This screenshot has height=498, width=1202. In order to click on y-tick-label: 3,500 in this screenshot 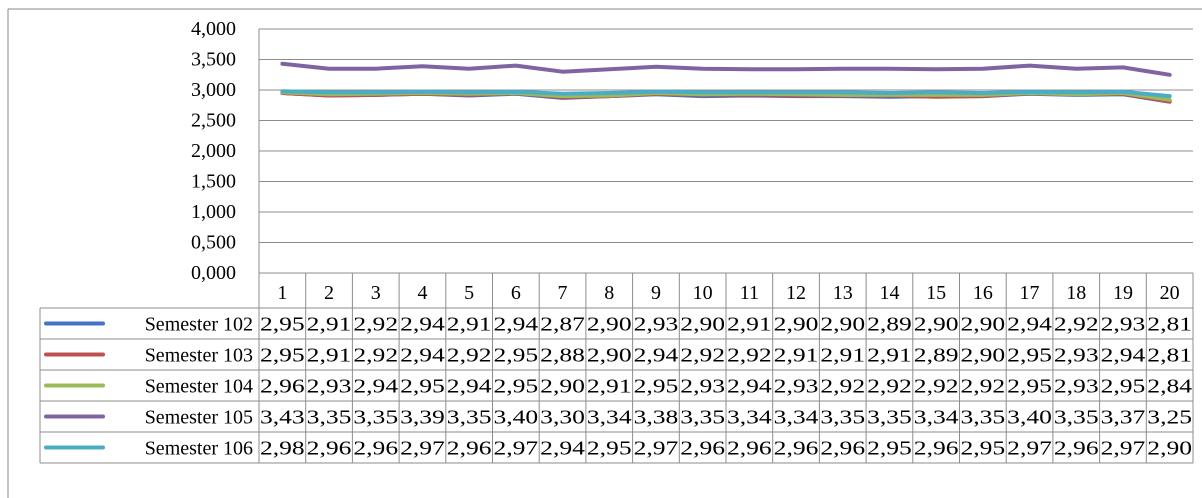, I will do `click(213, 60)`.